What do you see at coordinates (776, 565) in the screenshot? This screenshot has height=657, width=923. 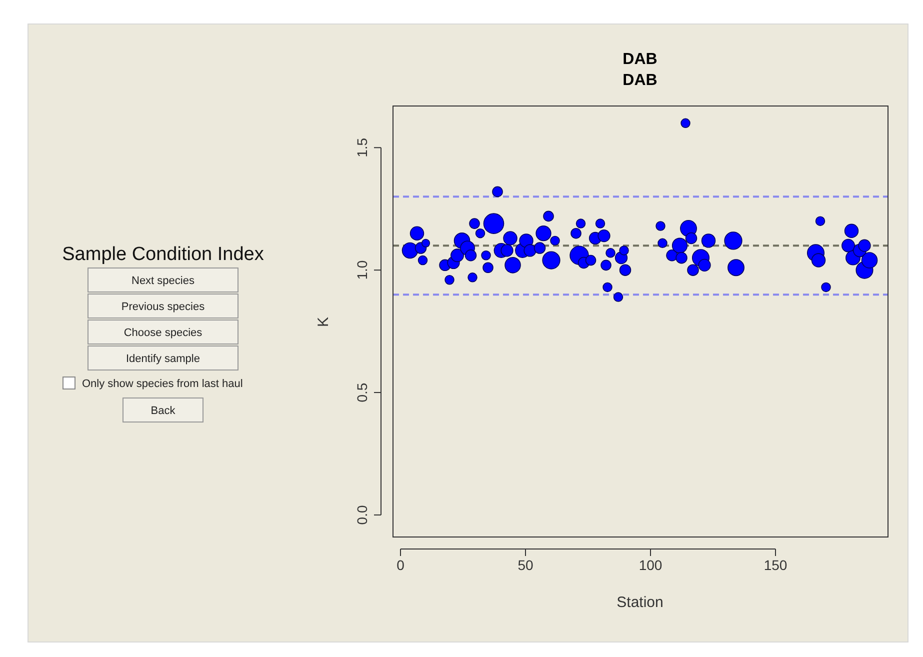 I see `x-tick-label: 150` at bounding box center [776, 565].